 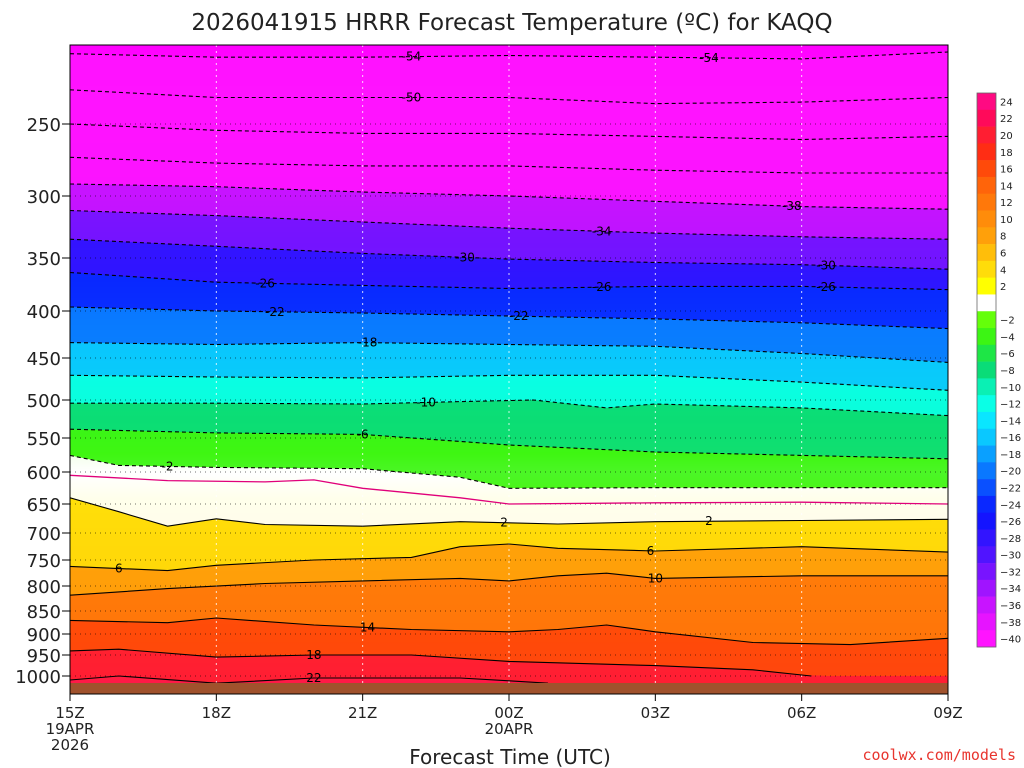 I want to click on colorbar-label: 6, so click(x=1003, y=253).